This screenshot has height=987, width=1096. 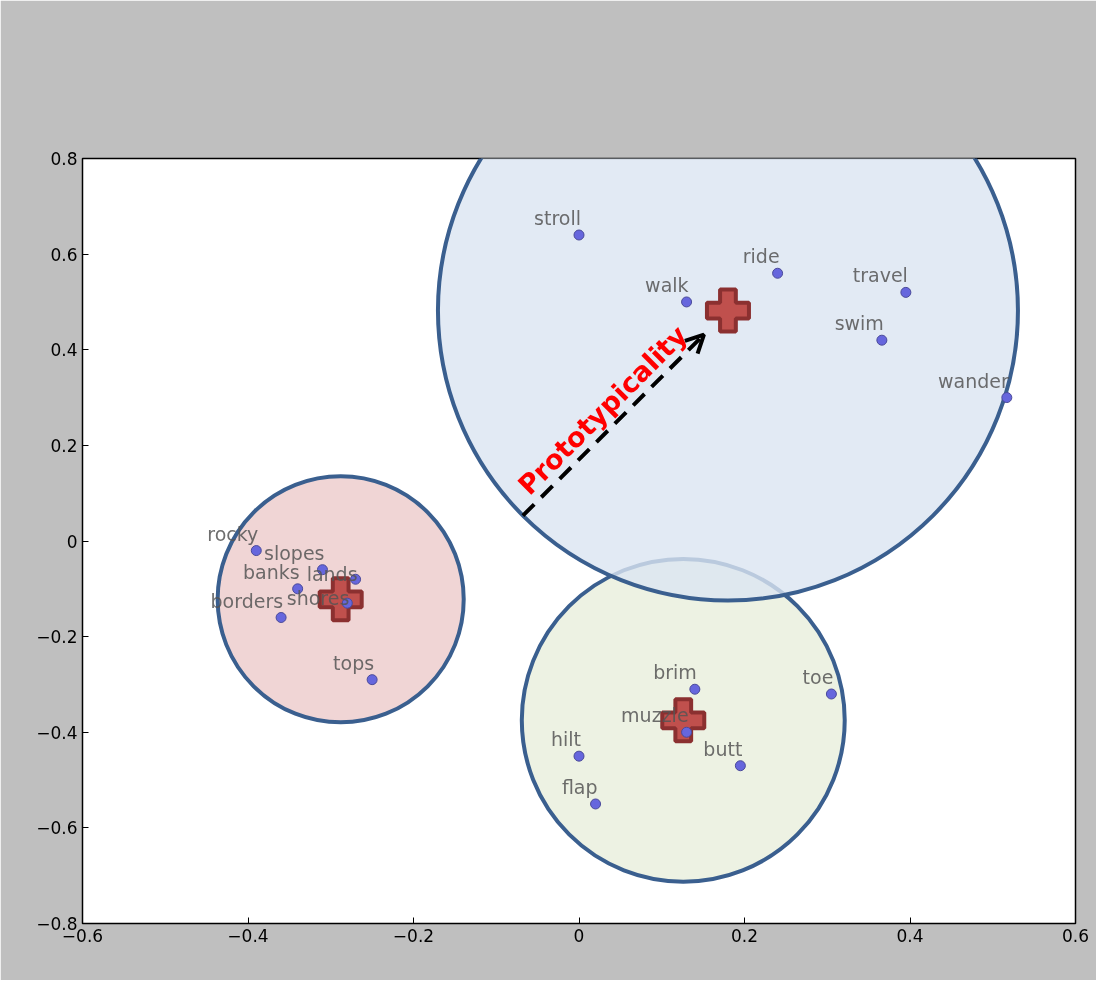 What do you see at coordinates (910, 935) in the screenshot?
I see `x-tick-label: 0.4` at bounding box center [910, 935].